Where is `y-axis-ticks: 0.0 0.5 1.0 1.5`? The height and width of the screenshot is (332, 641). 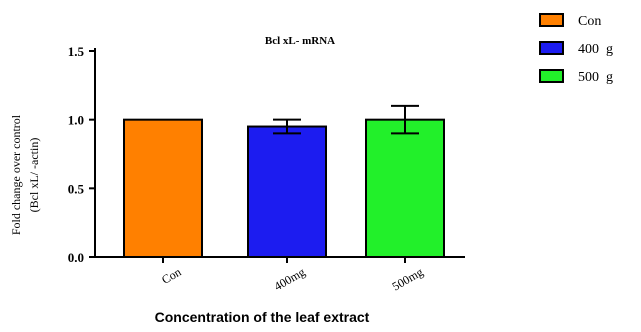
y-axis-ticks: 0.0 0.5 1.0 1.5 is located at coordinates (81, 154).